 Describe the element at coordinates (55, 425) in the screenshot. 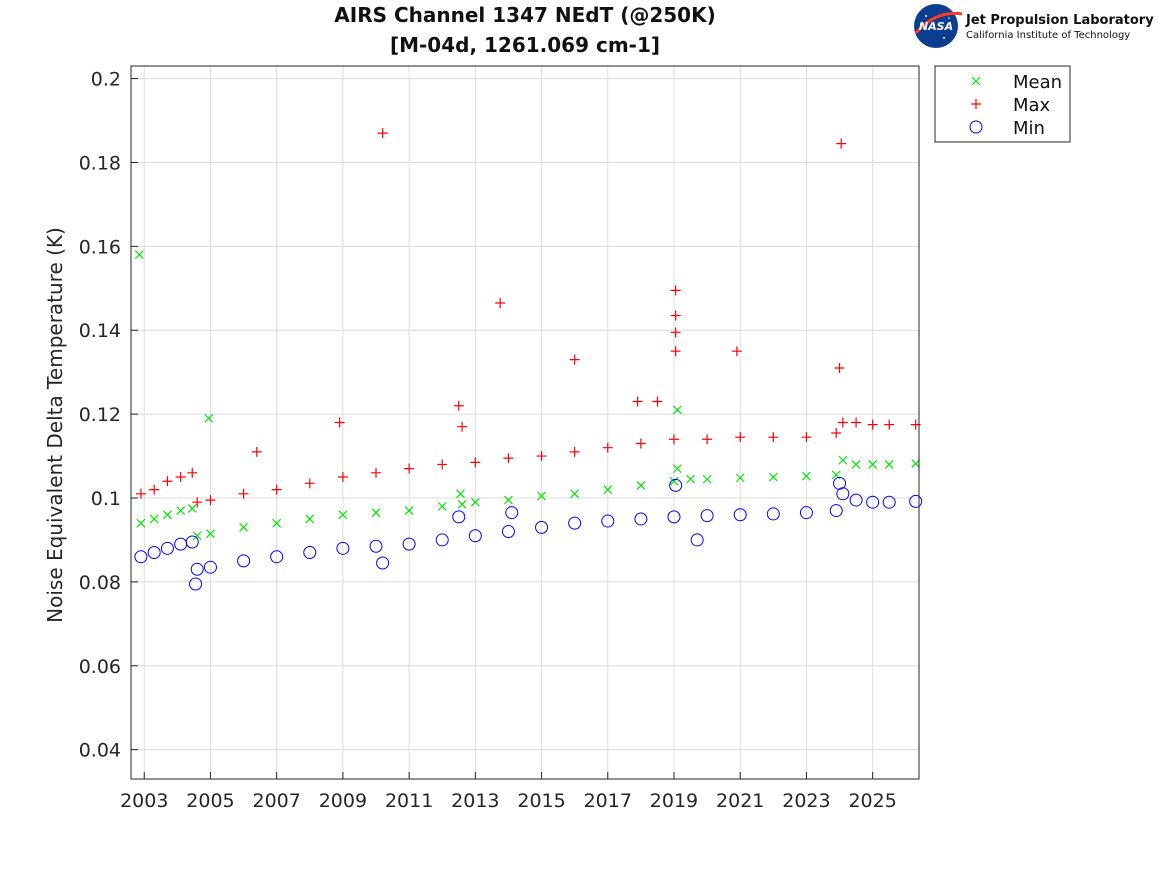

I see `y-axis-label: Noise Equivalent Delta Temperature (K)` at that location.